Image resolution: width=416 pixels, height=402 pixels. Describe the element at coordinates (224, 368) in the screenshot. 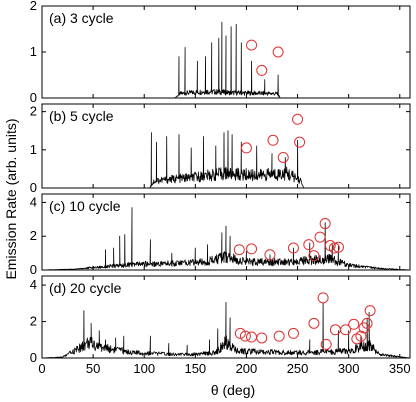

I see `x-axis: 0 50 100 150 200 250 300 350` at that location.